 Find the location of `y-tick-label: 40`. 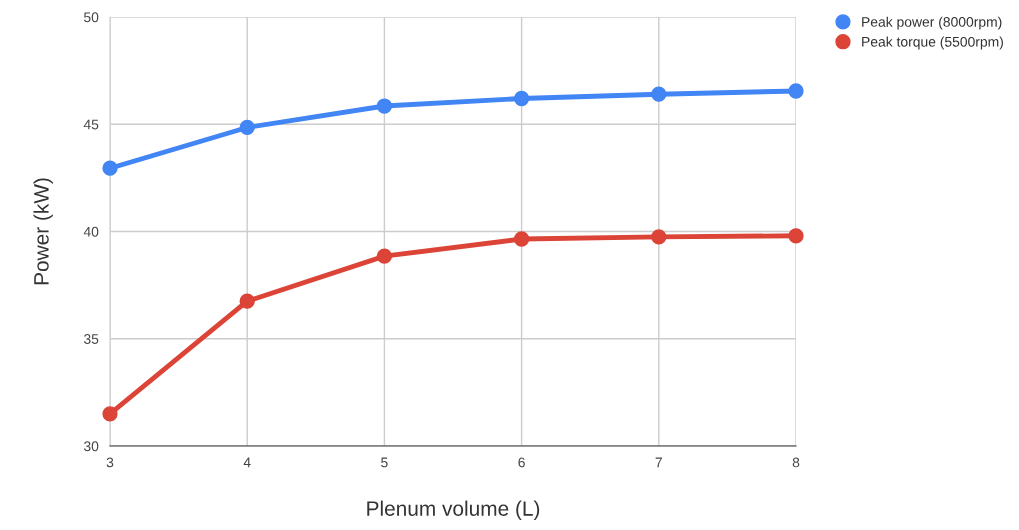

y-tick-label: 40 is located at coordinates (91, 231).